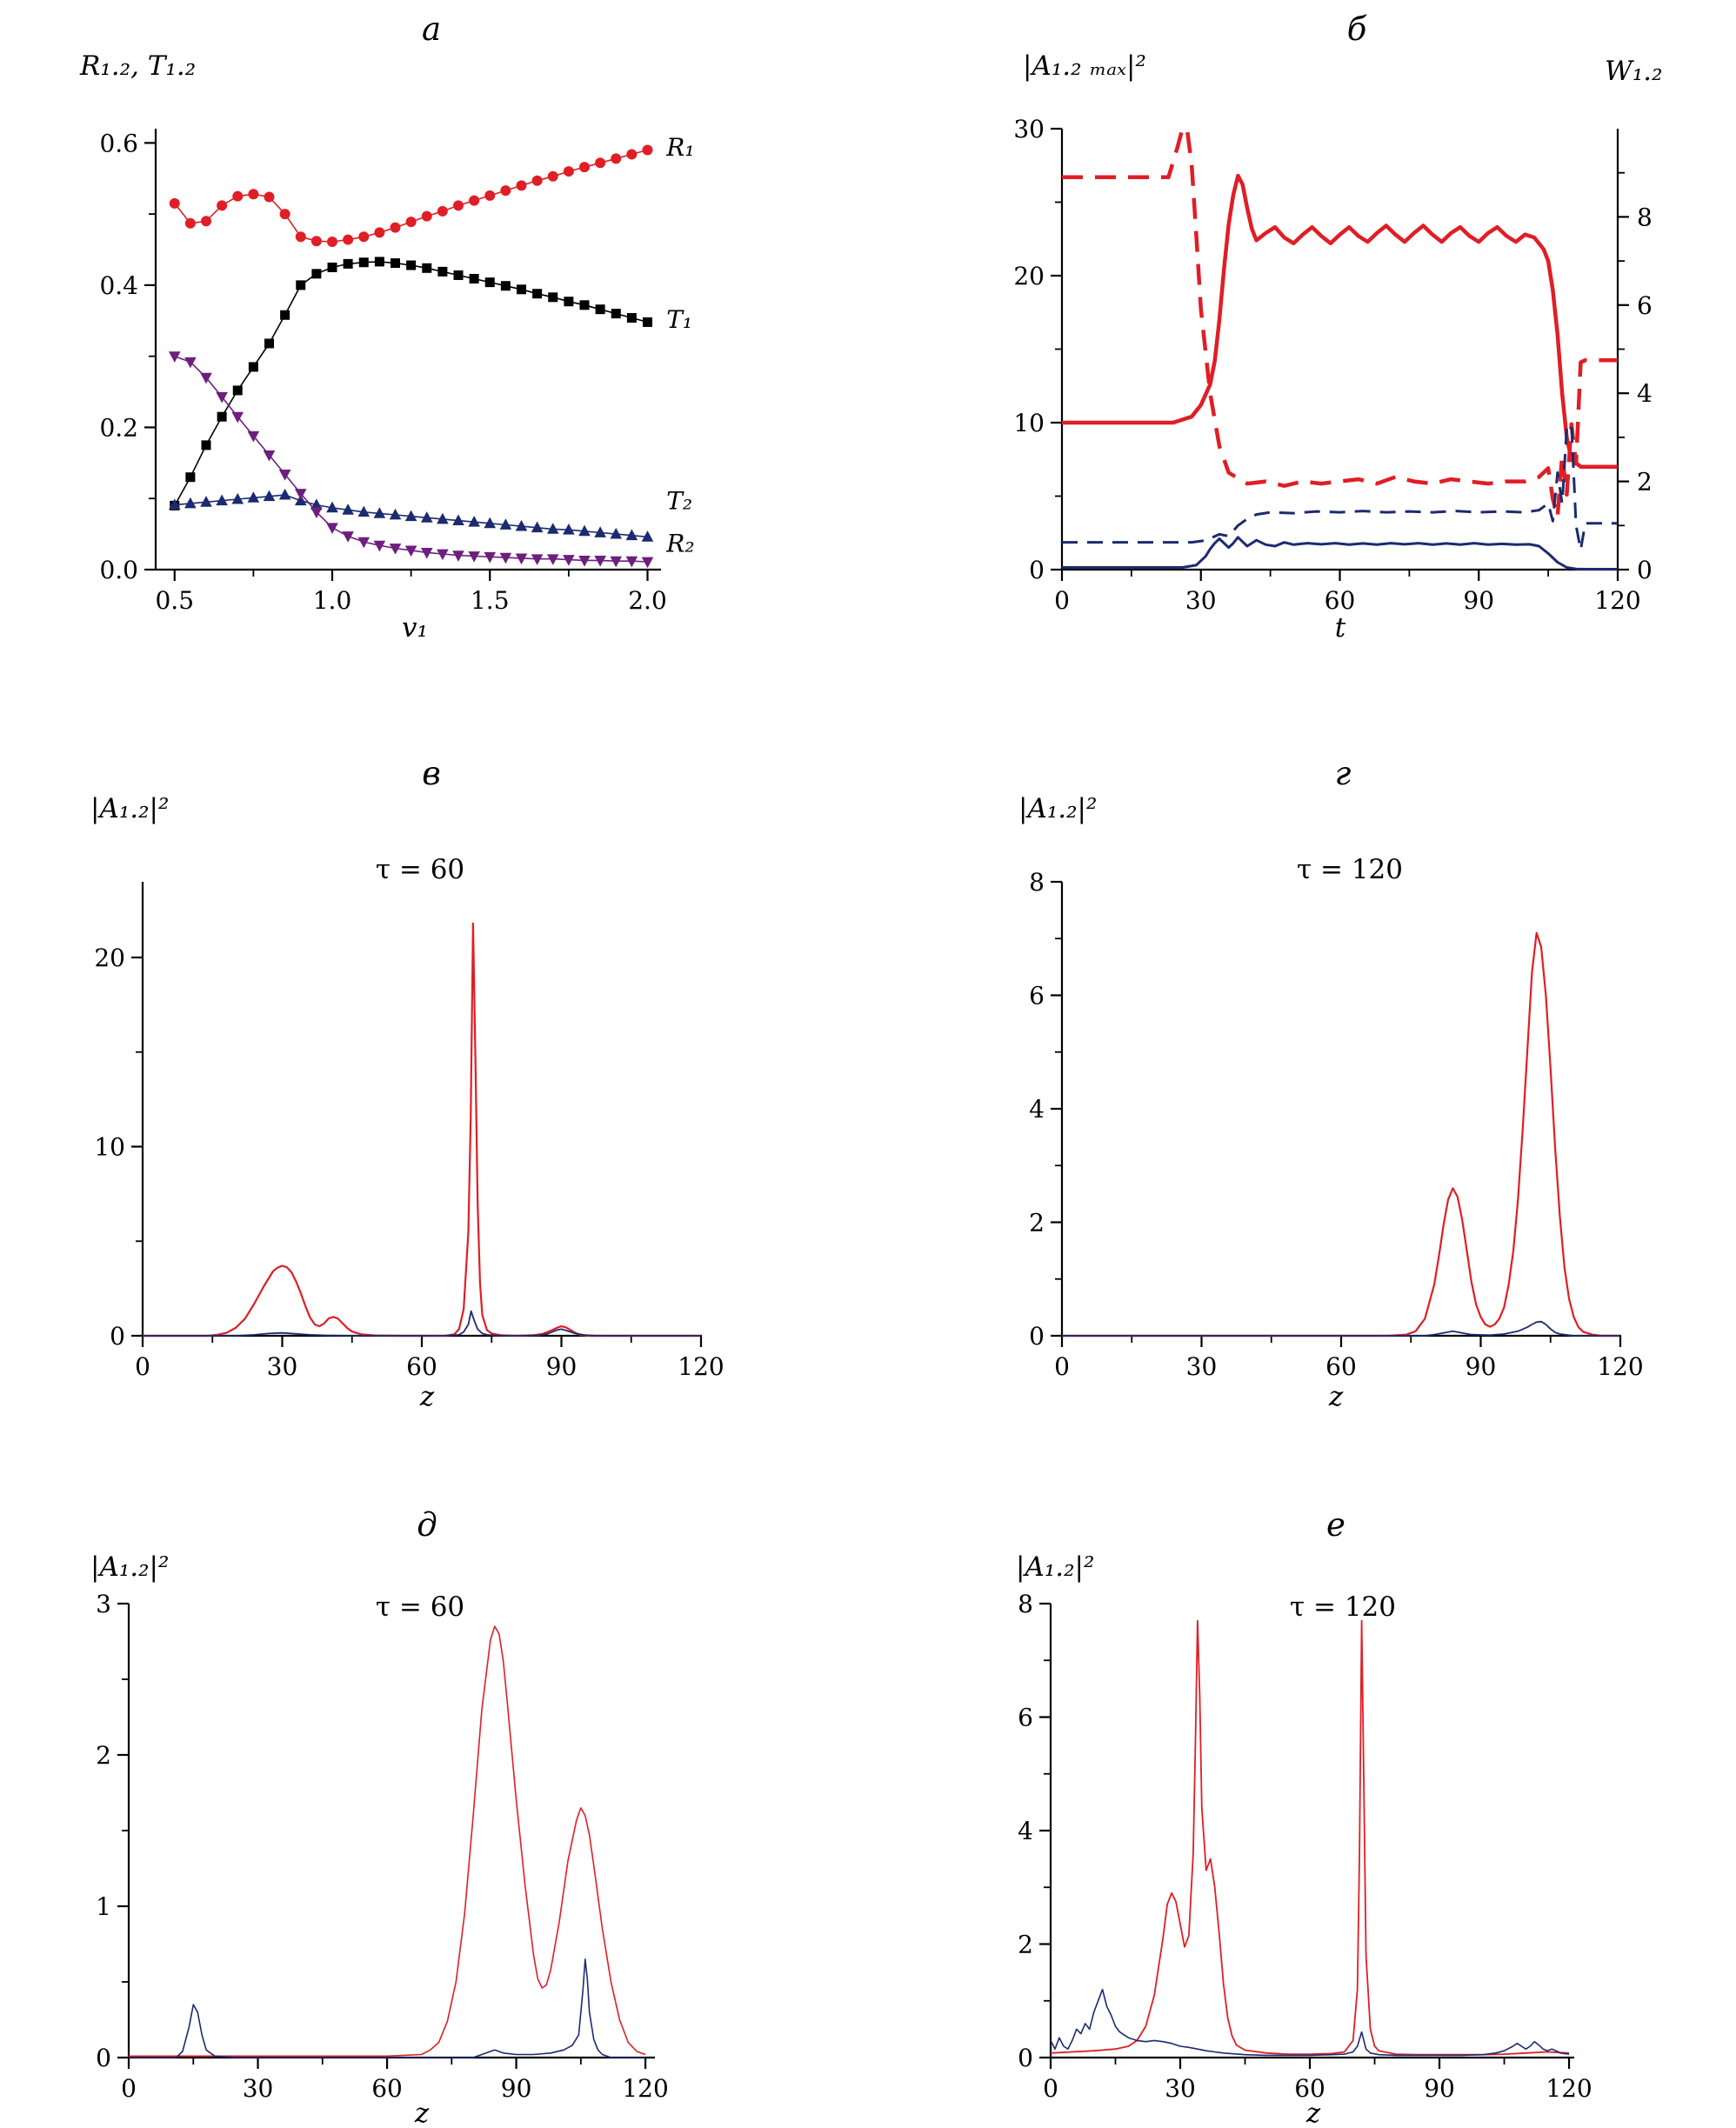 This screenshot has width=1736, height=2128. What do you see at coordinates (1343, 1607) in the screenshot?
I see `panel-e-inner-title: τ = 120` at bounding box center [1343, 1607].